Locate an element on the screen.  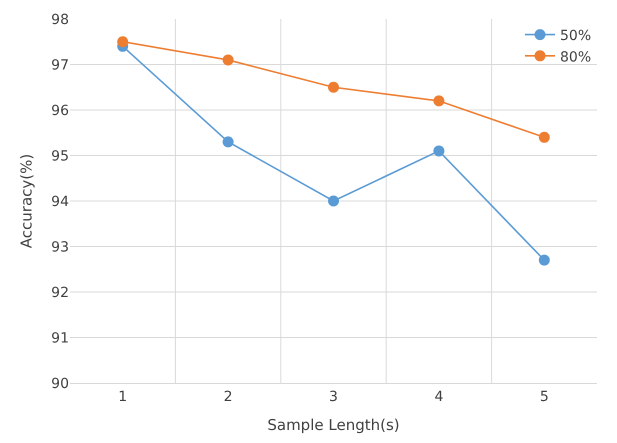
legend-label: 50% is located at coordinates (576, 36).